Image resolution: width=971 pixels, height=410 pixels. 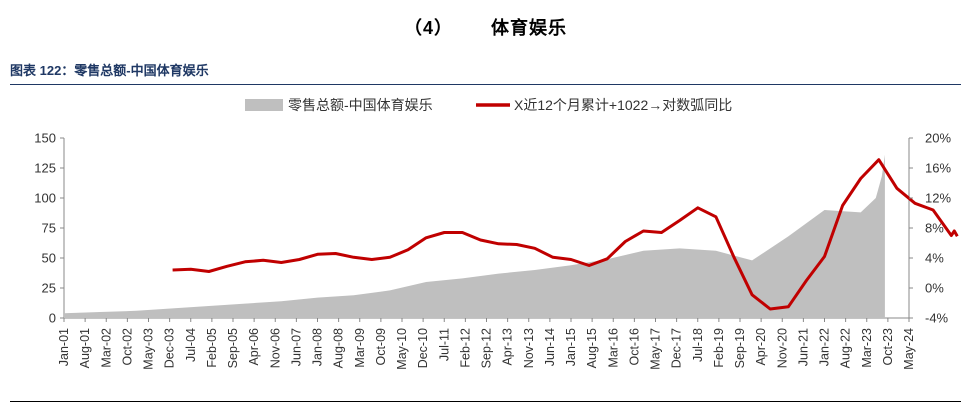 I want to click on x-tick-label: Sep-19, so click(x=740, y=348).